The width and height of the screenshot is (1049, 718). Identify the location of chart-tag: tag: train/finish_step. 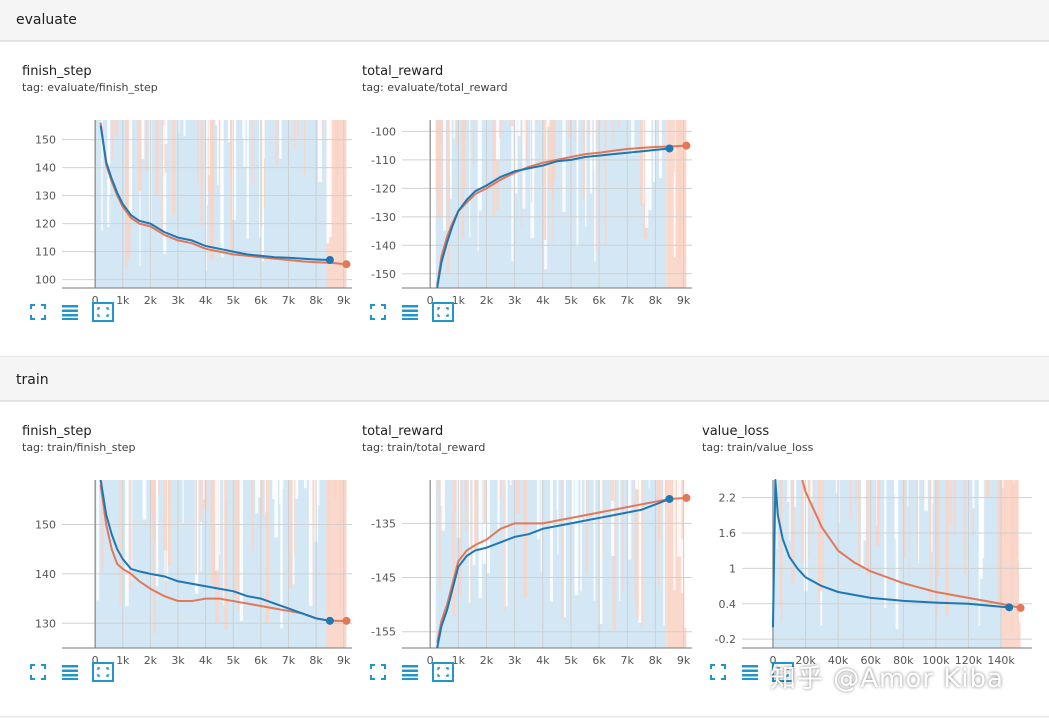
(79, 447).